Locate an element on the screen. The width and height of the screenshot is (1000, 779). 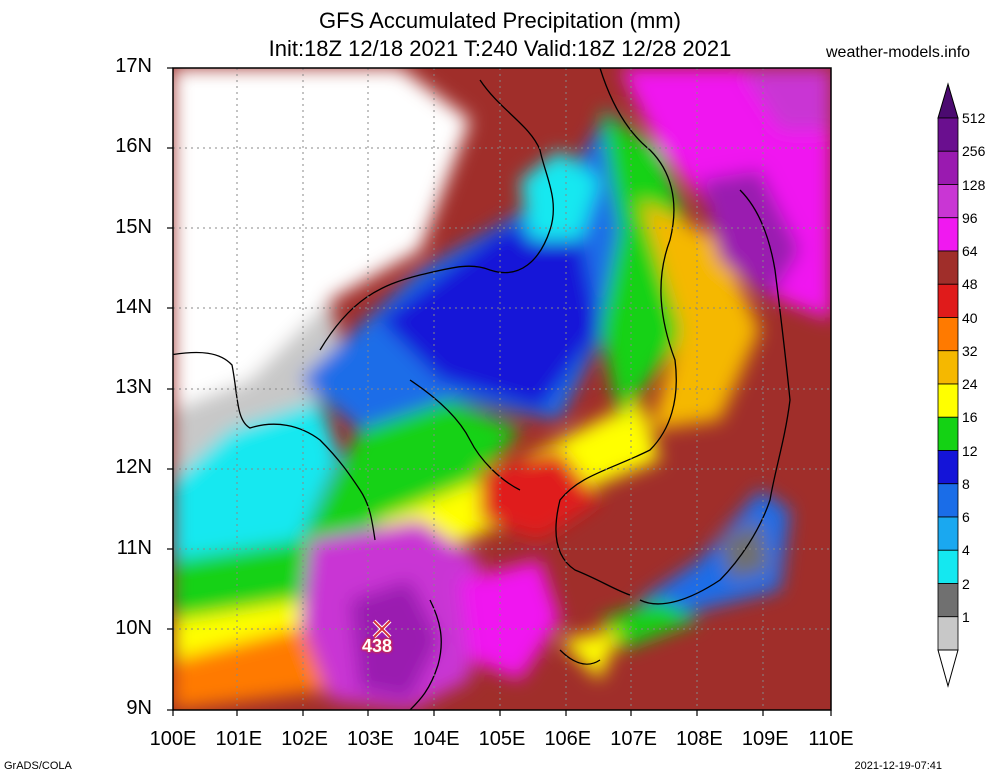
lon-tick-label: 107E is located at coordinates (633, 739).